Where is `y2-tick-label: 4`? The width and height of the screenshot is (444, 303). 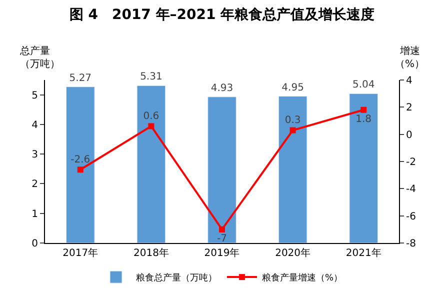 y2-tick-label: 4 is located at coordinates (409, 81).